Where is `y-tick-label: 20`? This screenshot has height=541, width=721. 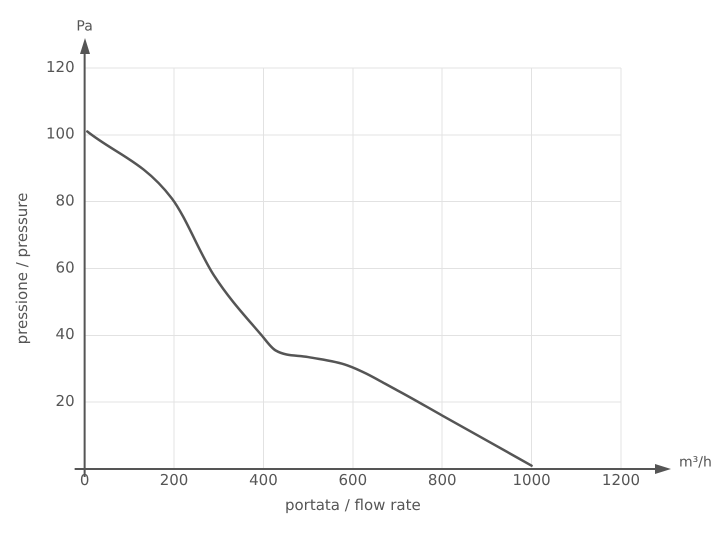 y-tick-label: 20 is located at coordinates (65, 401).